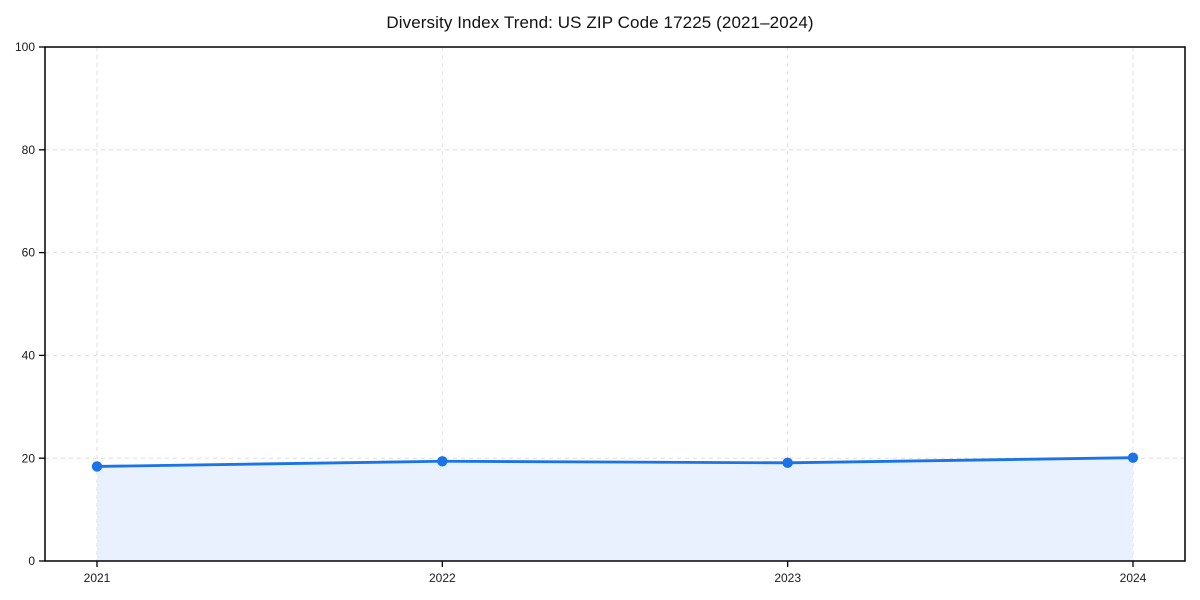 The image size is (1200, 600). I want to click on area-fill, so click(615, 509).